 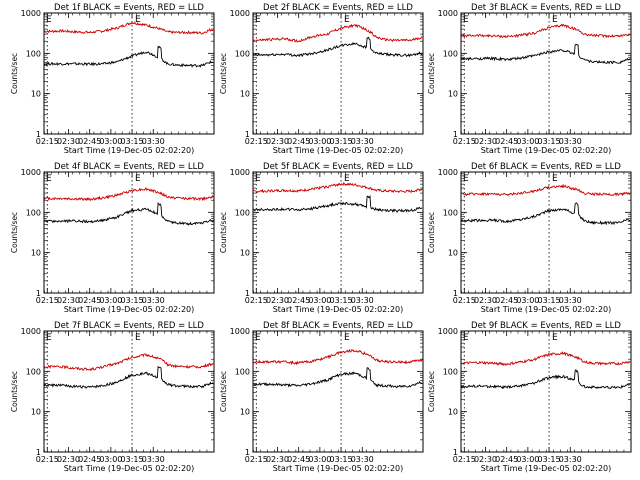 What do you see at coordinates (338, 326) in the screenshot?
I see `panel-title: Det 8f BLACK = Events, RED = LLD` at bounding box center [338, 326].